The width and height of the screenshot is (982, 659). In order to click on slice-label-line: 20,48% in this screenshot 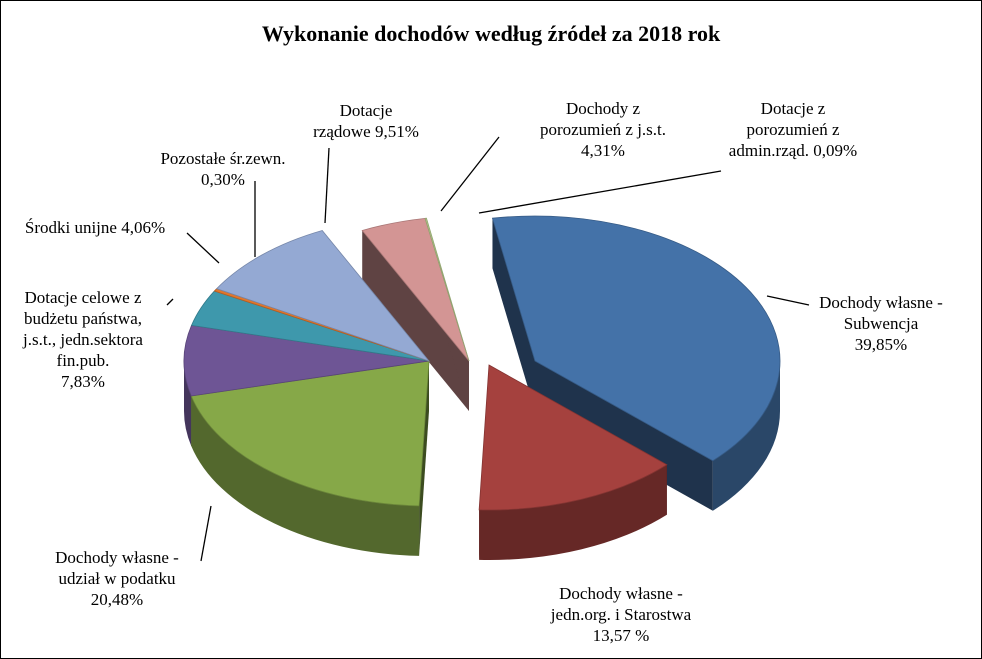, I will do `click(117, 599)`.